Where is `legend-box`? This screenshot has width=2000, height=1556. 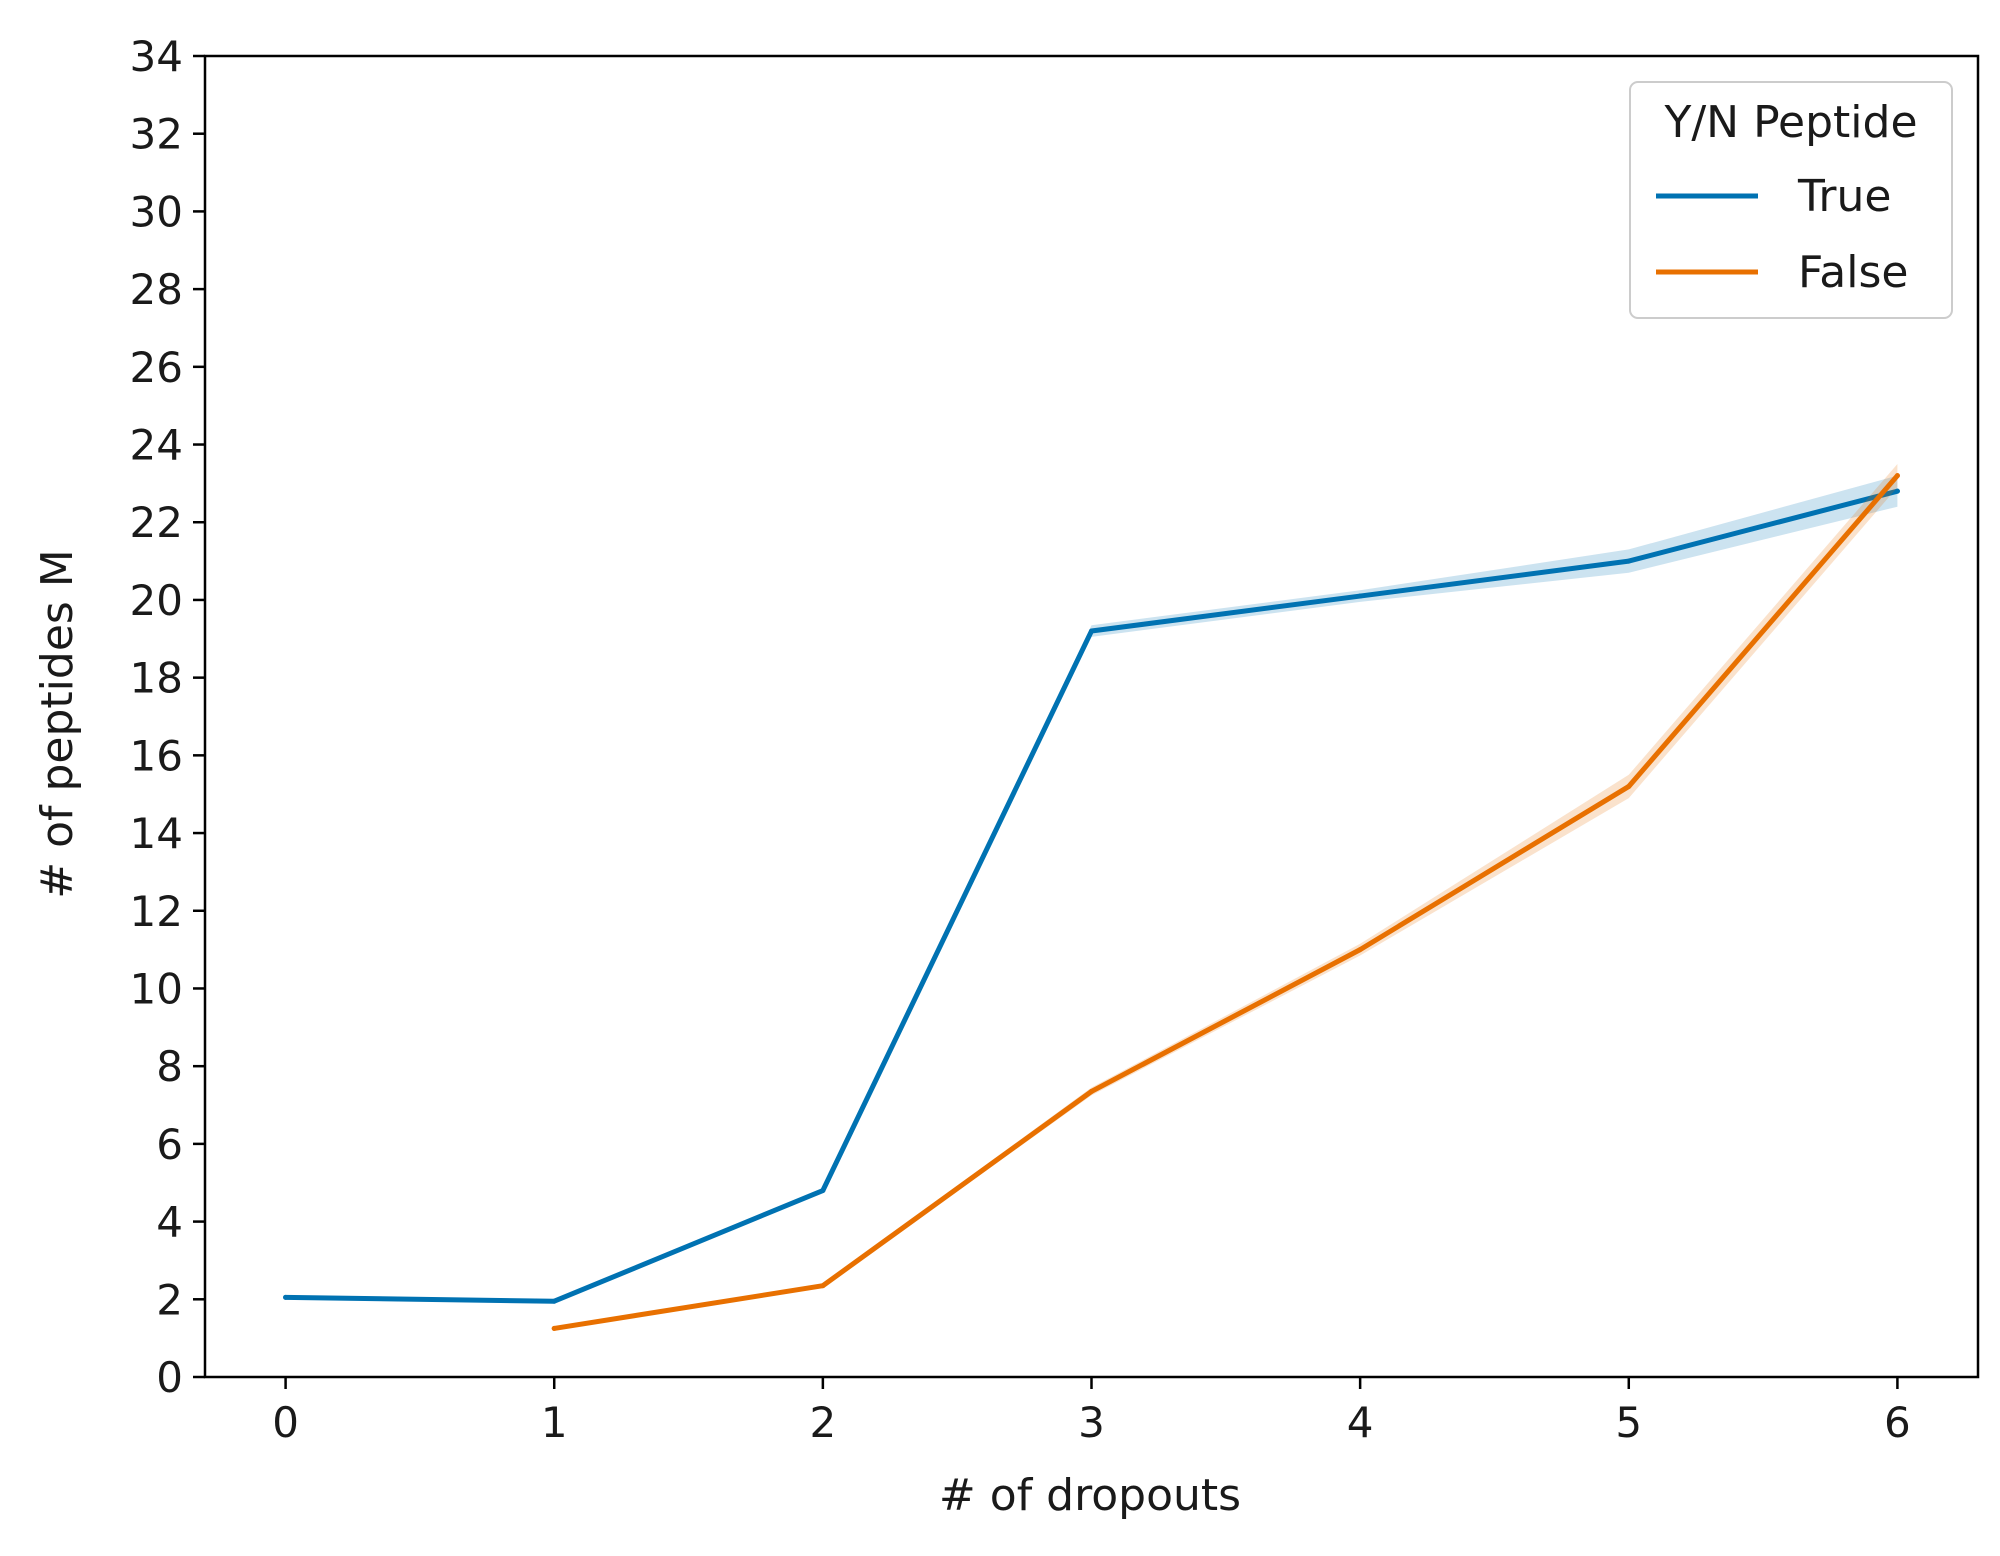
legend-box is located at coordinates (1791, 200).